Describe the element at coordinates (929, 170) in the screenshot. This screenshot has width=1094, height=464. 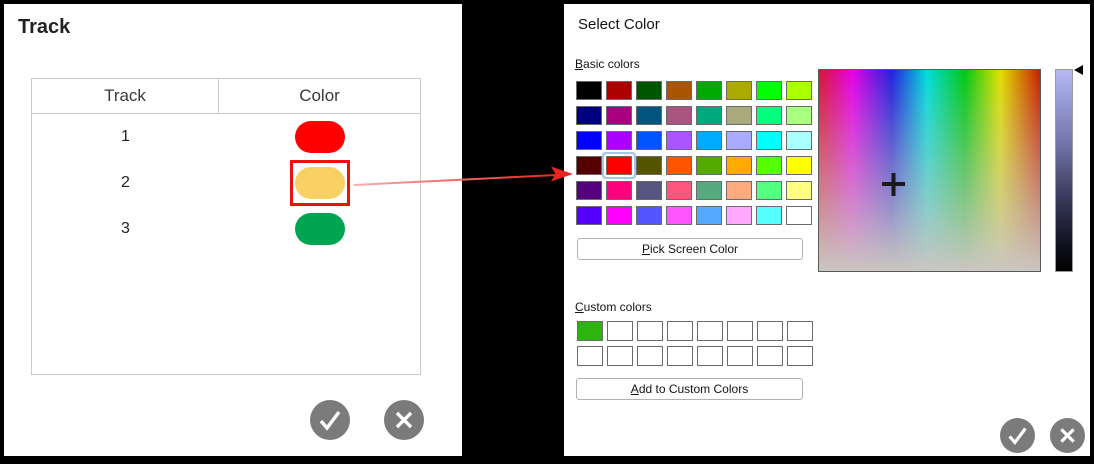
I see `hue-saturation-picker` at that location.